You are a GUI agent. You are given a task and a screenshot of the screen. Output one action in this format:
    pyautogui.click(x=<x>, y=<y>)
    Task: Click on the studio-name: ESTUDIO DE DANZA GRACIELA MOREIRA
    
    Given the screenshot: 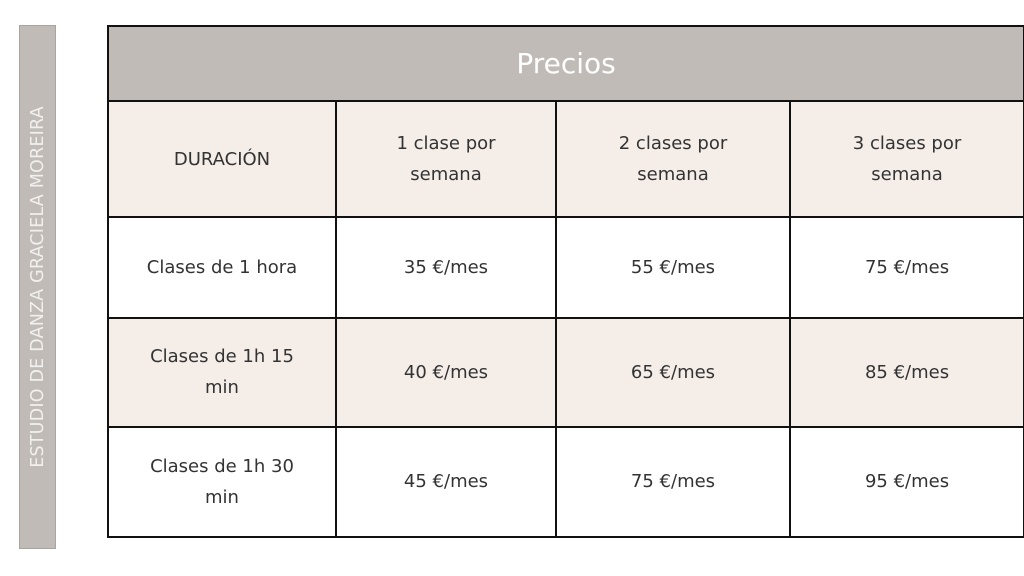 What is the action you would take?
    pyautogui.click(x=37, y=287)
    